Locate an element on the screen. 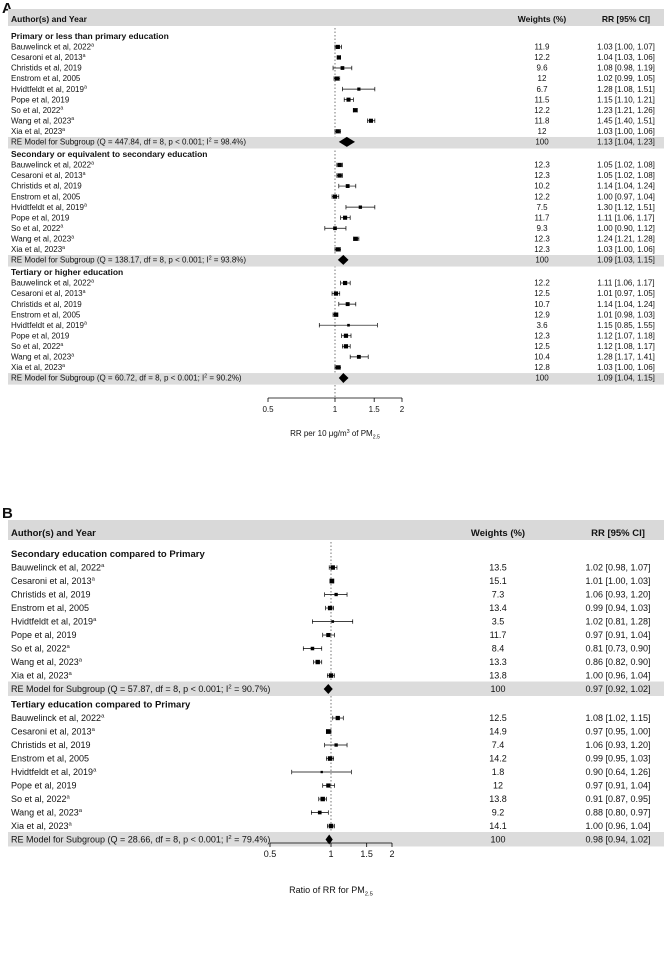  study-ci: 1.04 [1.03, 1.06] is located at coordinates (626, 57).